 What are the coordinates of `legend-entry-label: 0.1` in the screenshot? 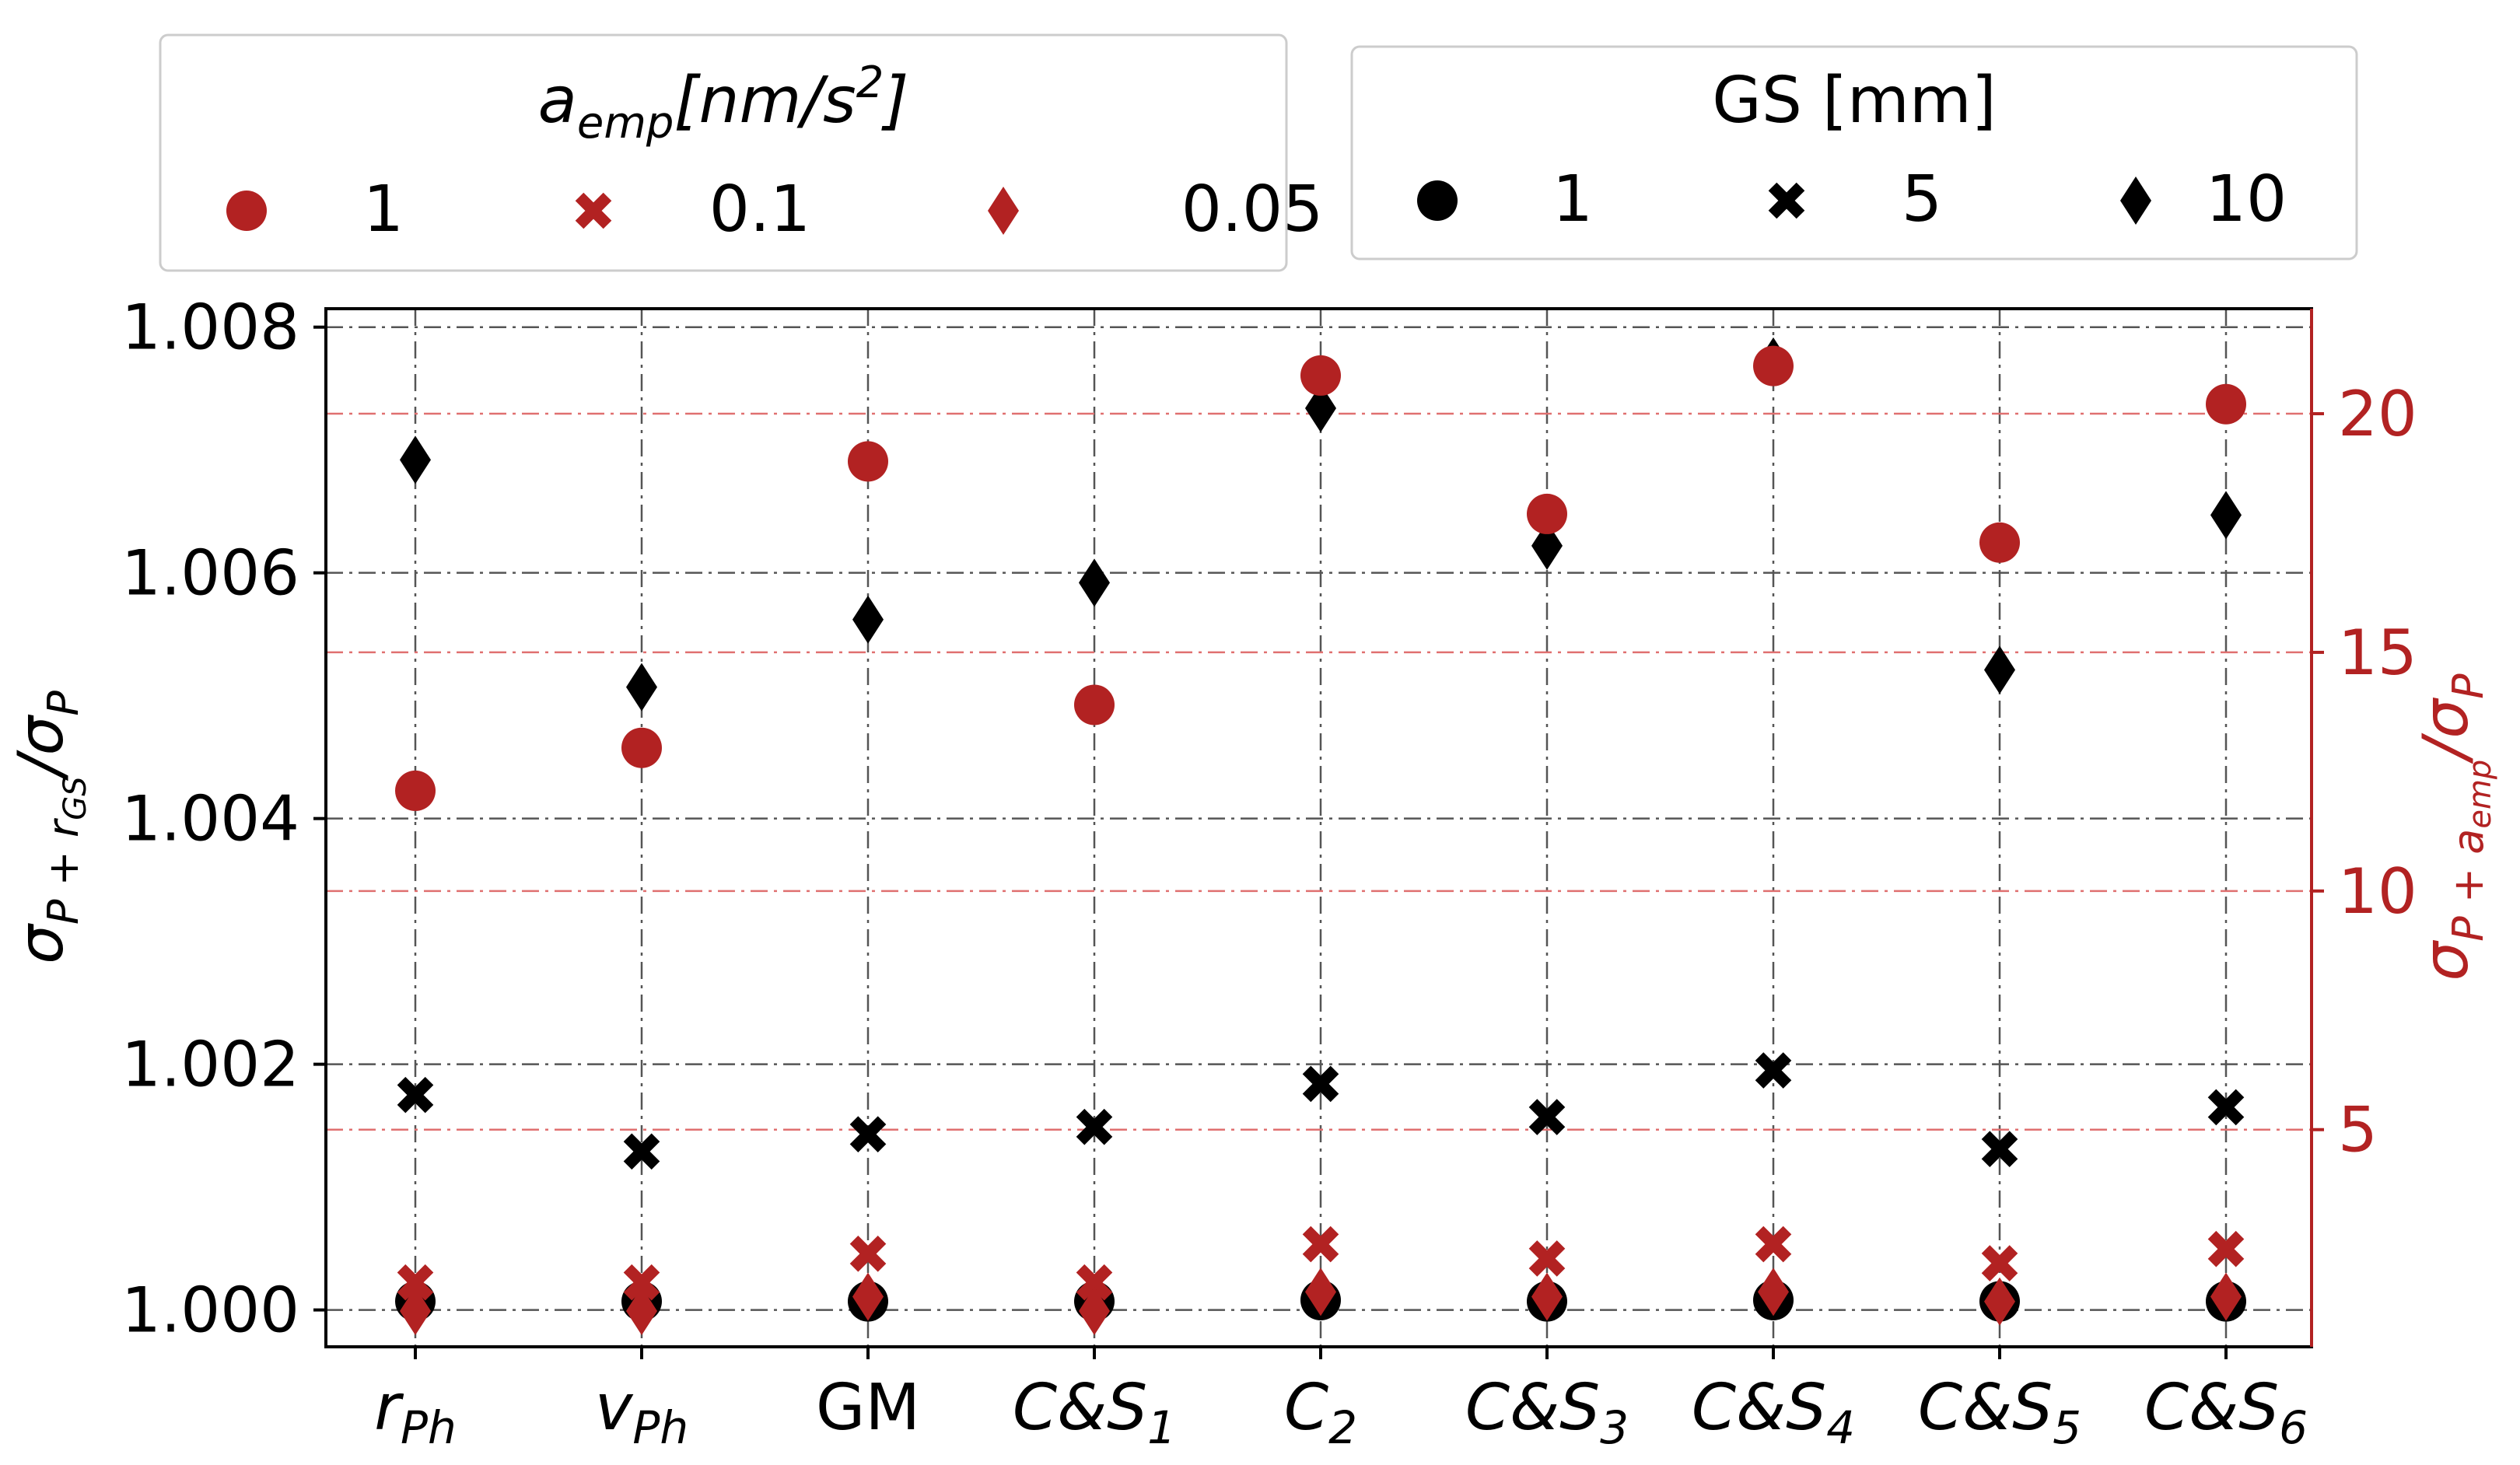 It's located at (760, 209).